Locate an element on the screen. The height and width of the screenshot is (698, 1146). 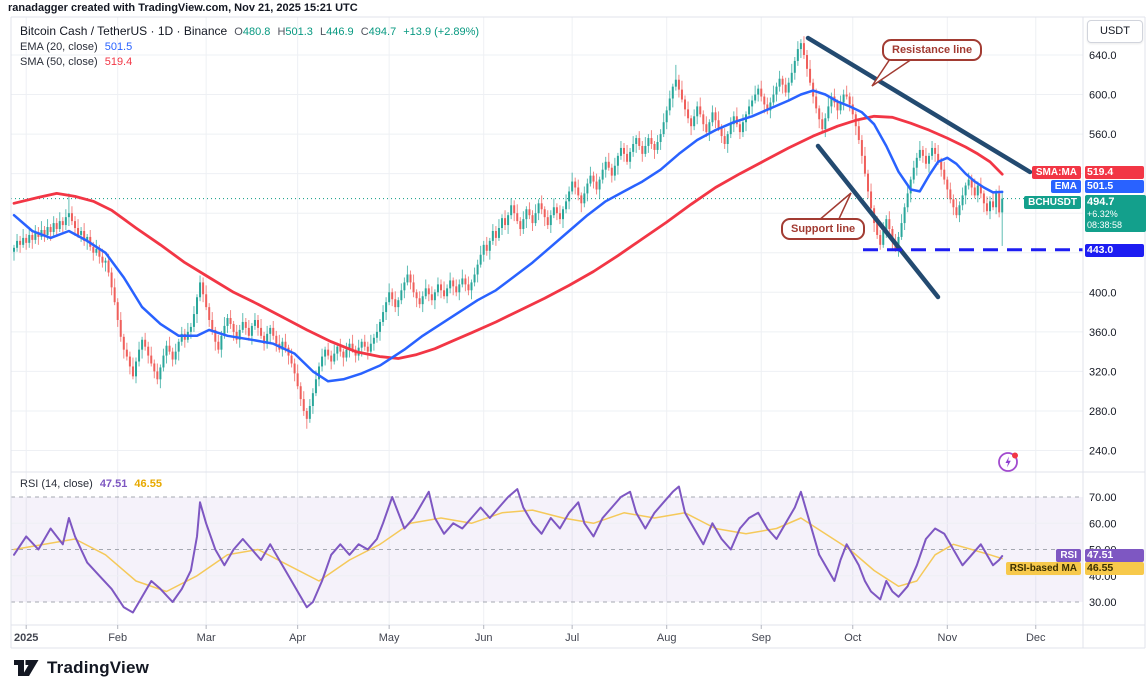
svg-text: Aug is located at coordinates (667, 638).